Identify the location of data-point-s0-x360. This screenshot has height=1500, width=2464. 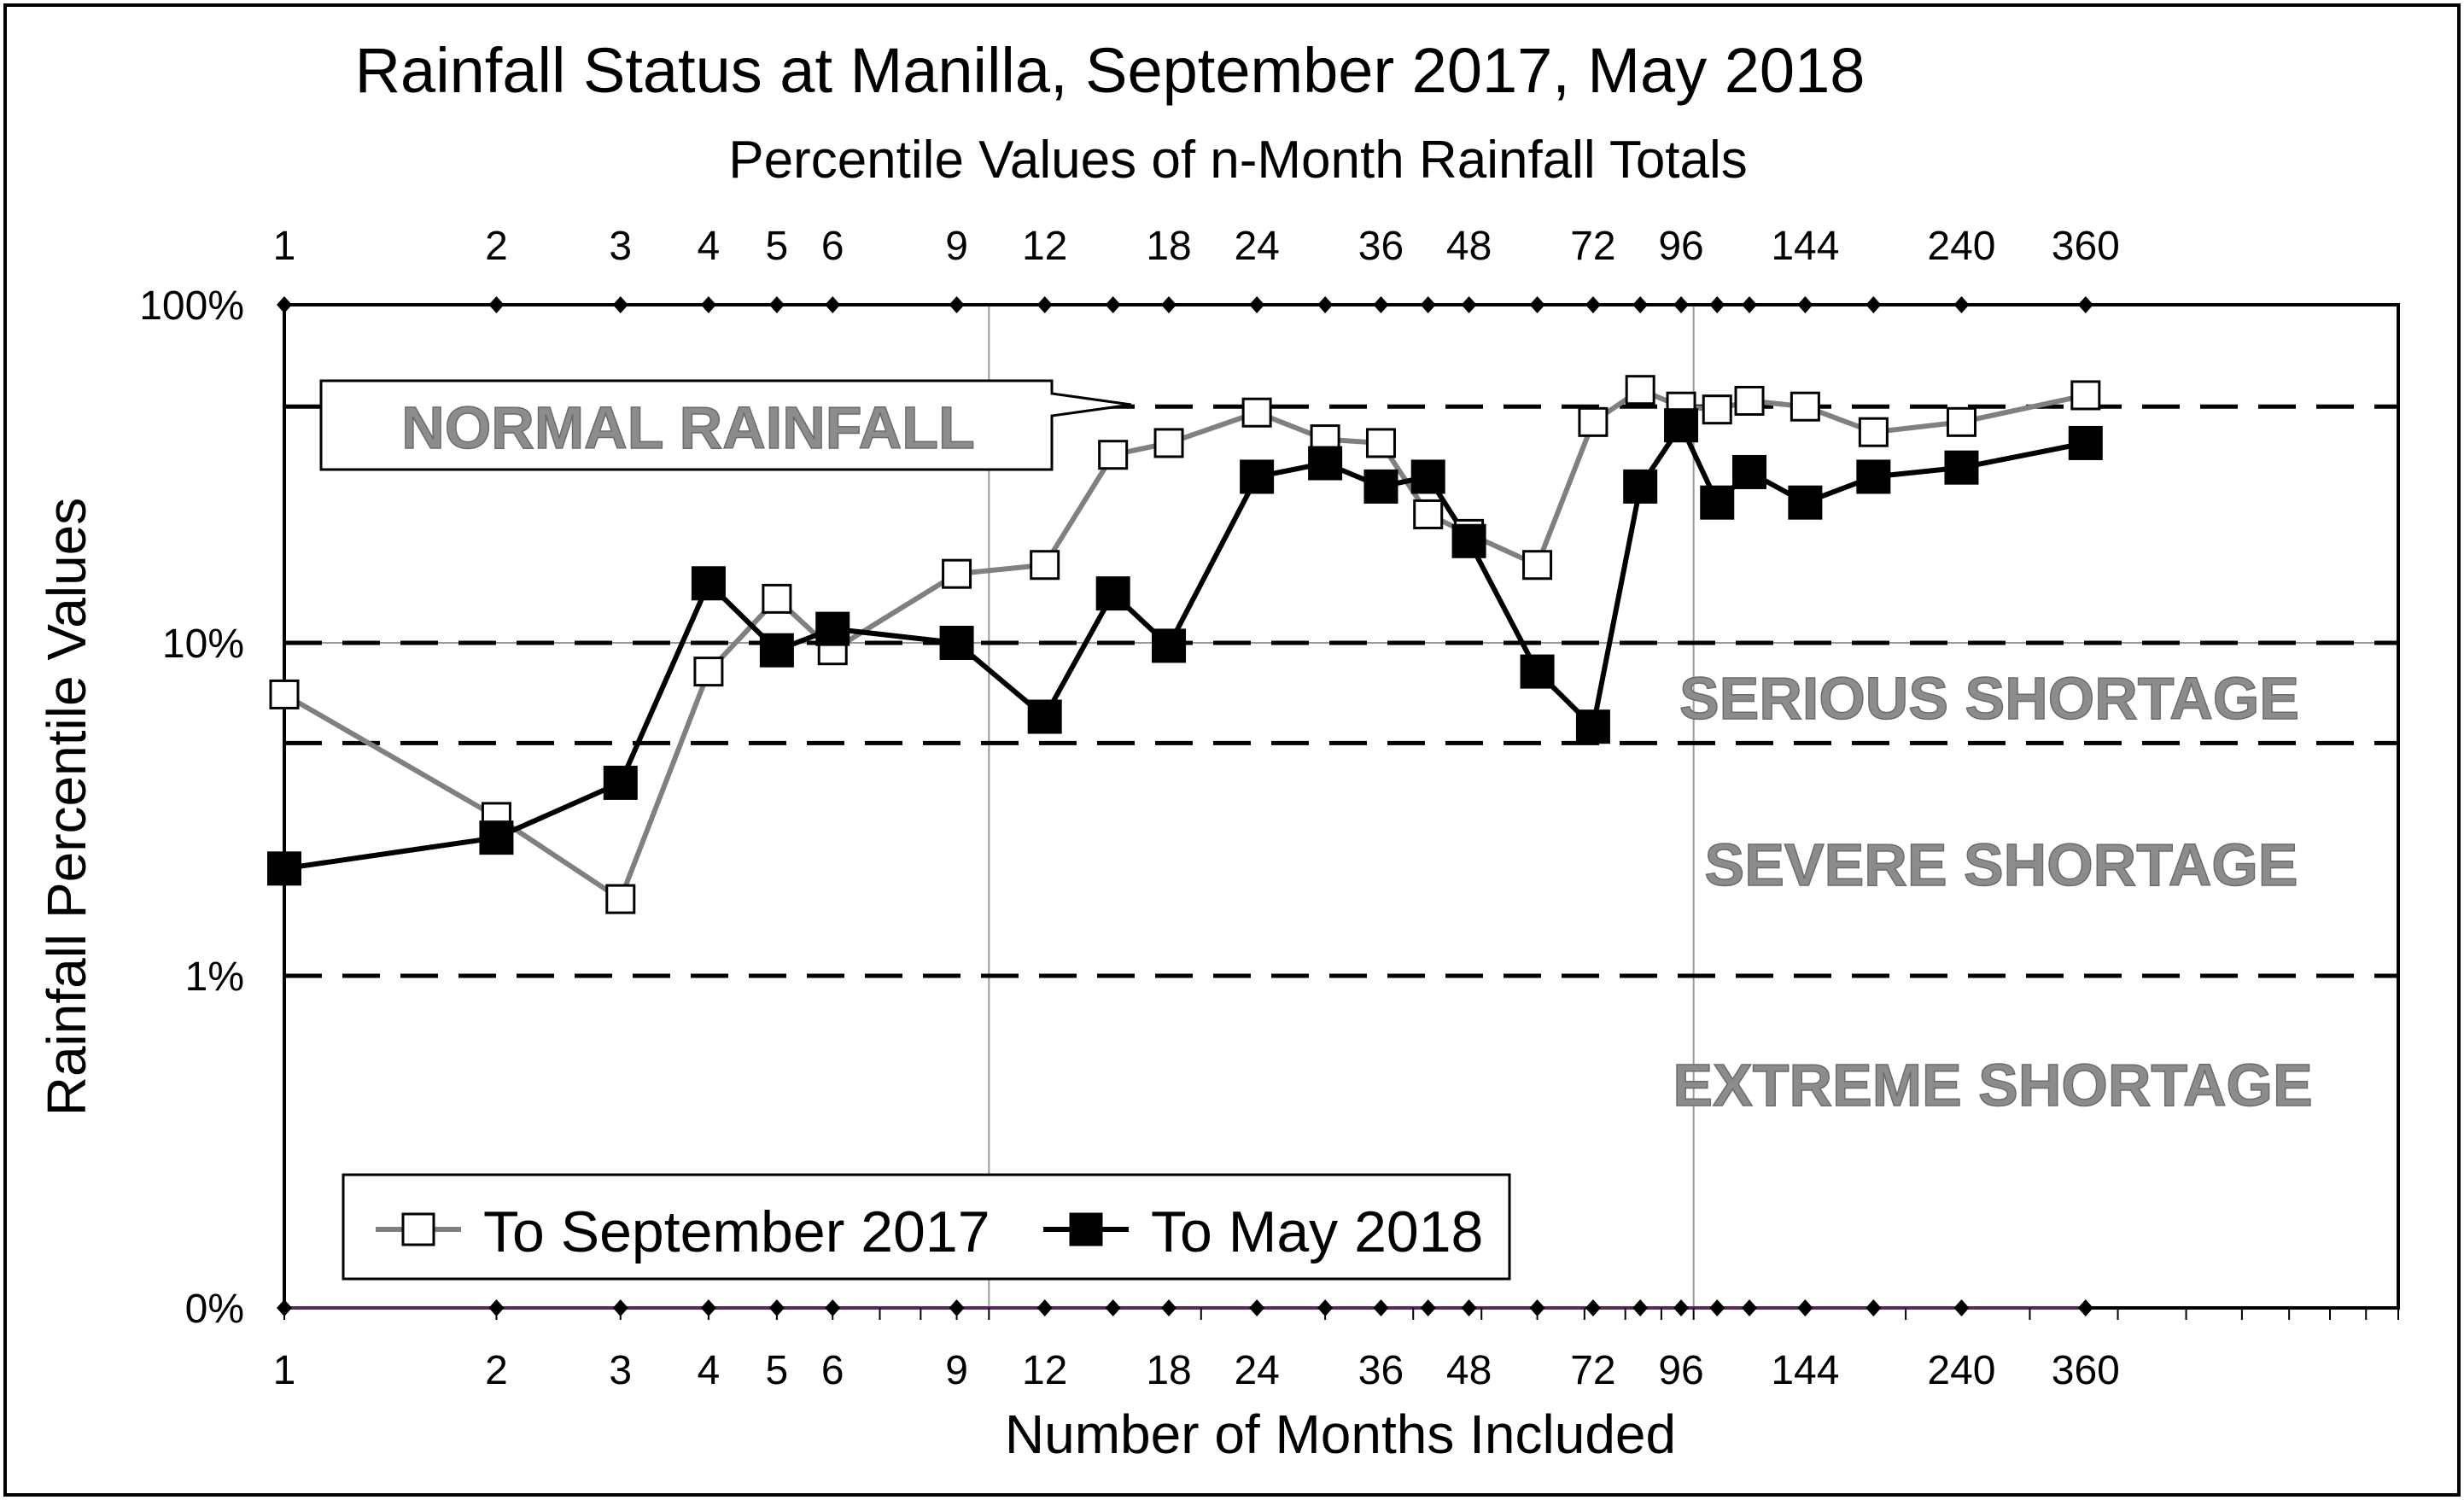
(2085, 395).